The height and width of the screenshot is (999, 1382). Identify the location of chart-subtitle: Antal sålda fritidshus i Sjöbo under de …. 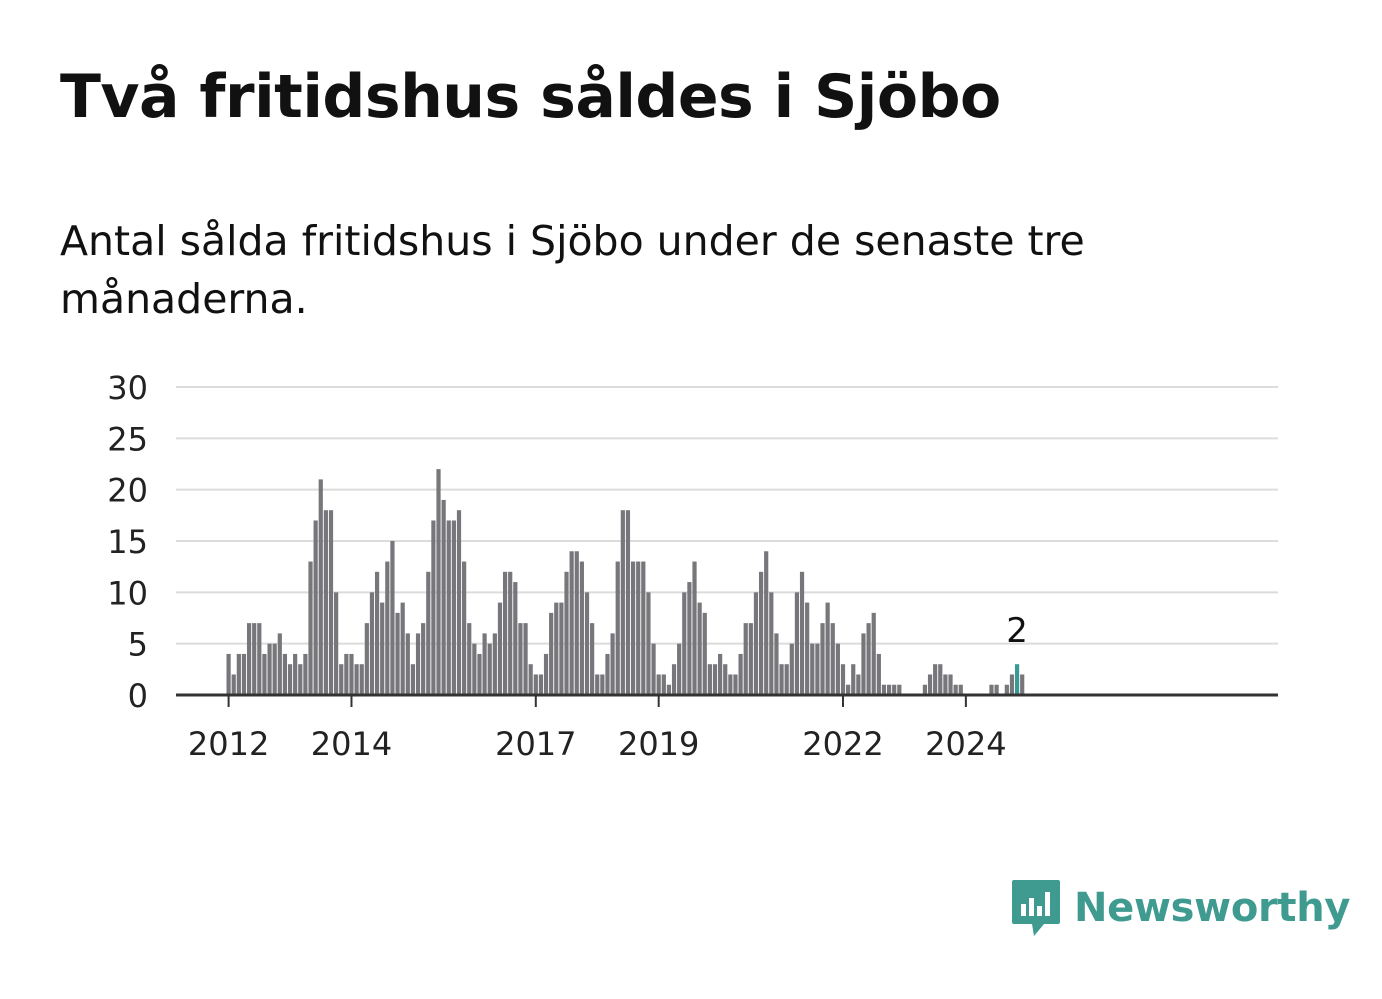
(572, 270).